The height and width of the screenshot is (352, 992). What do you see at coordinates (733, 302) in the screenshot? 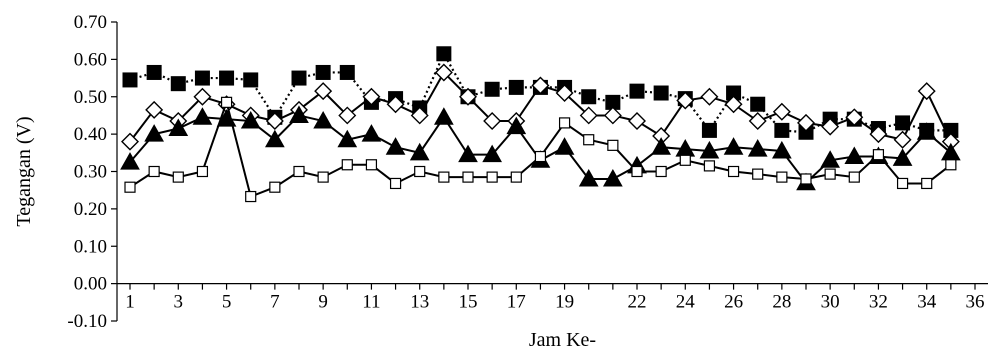
I see `x-tick-label: 26` at bounding box center [733, 302].